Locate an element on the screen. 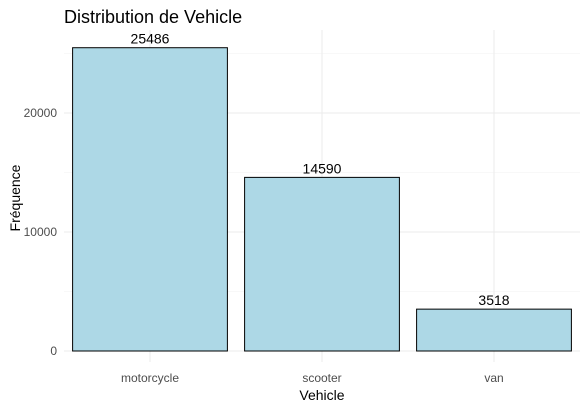  bar-scooter is located at coordinates (322, 264).